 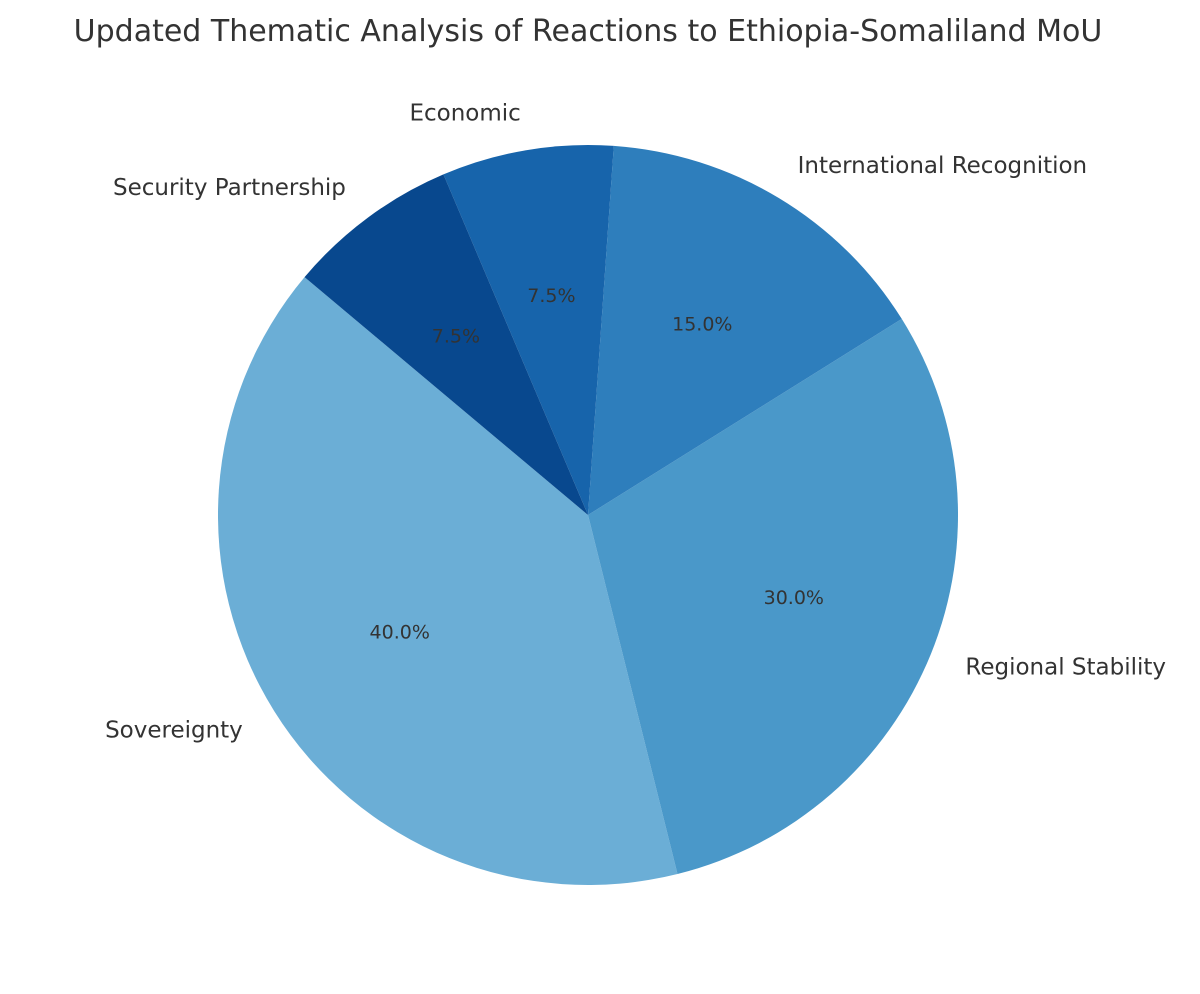 What do you see at coordinates (745, 330) in the screenshot?
I see `pie-slice-international-recognition` at bounding box center [745, 330].